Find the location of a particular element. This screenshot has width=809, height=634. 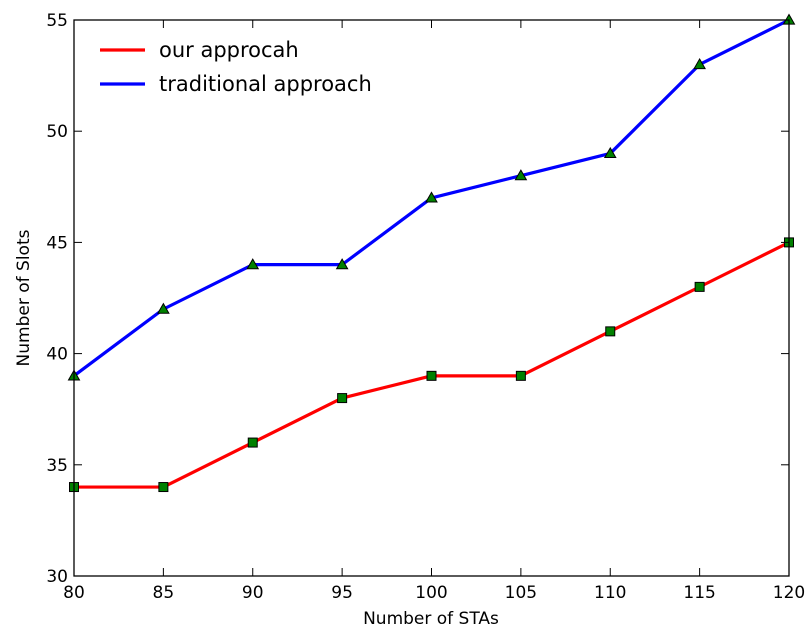

x-tick-label-7: 115 is located at coordinates (699, 593).